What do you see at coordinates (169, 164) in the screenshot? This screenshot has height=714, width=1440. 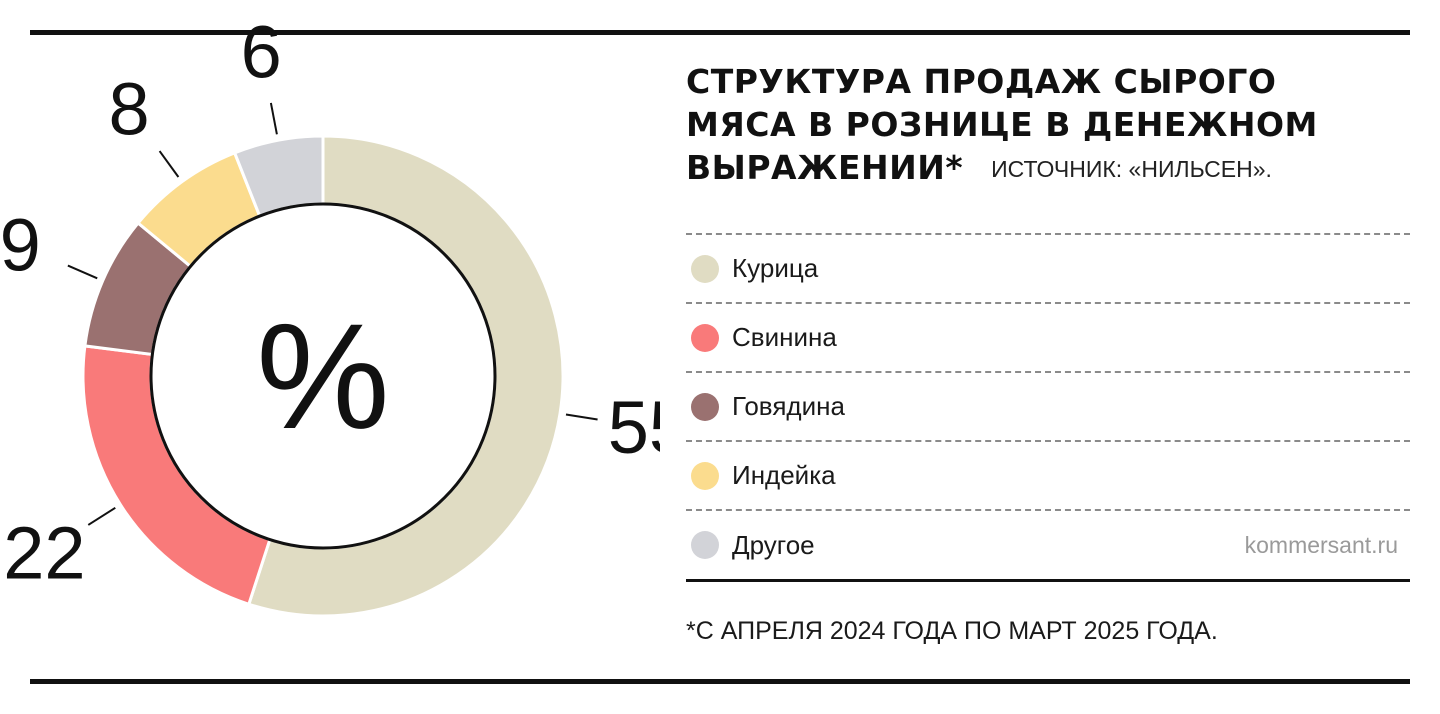 I see `leader-line-turkey` at bounding box center [169, 164].